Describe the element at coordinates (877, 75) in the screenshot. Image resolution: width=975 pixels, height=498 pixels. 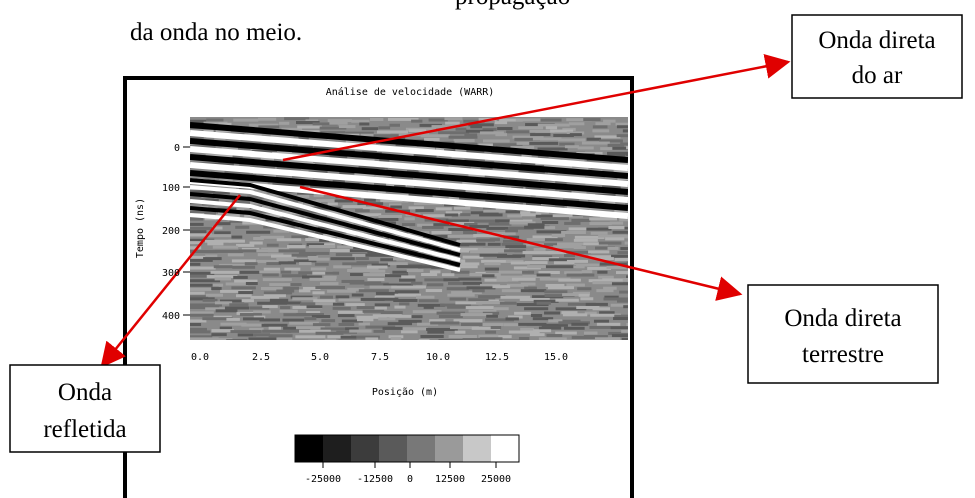
I see `annotation-text: do ar` at that location.